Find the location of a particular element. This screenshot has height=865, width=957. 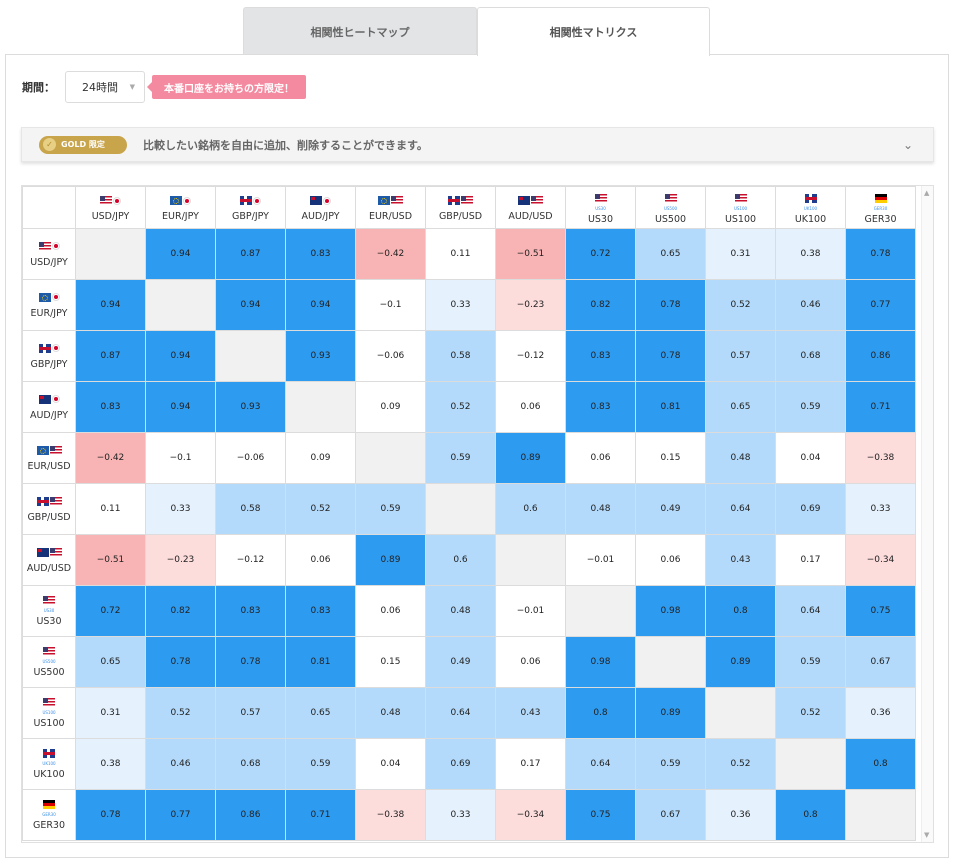

correlation-cell: 0.98 is located at coordinates (600, 662).